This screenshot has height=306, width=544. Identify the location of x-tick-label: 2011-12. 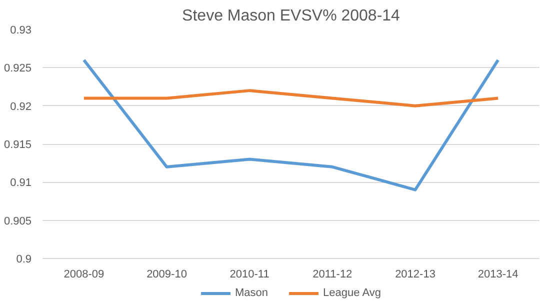
(332, 274).